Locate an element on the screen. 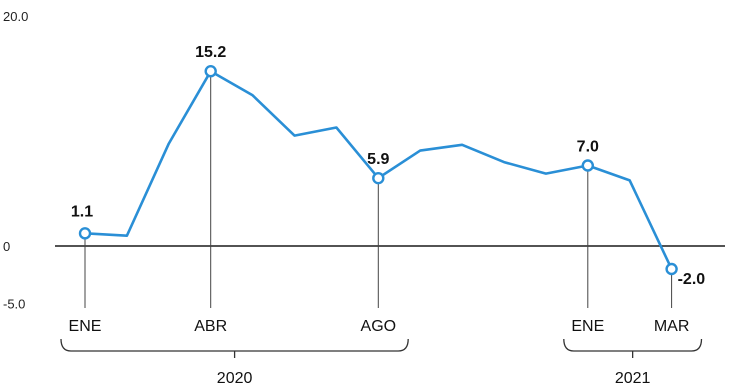  y-tick-label: 20.0 is located at coordinates (15, 16).